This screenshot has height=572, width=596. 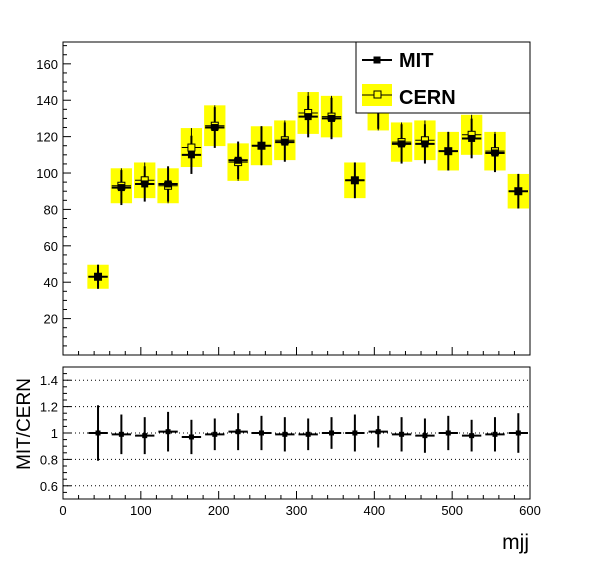 I want to click on legend-entry-mit: MIT, so click(x=397, y=61).